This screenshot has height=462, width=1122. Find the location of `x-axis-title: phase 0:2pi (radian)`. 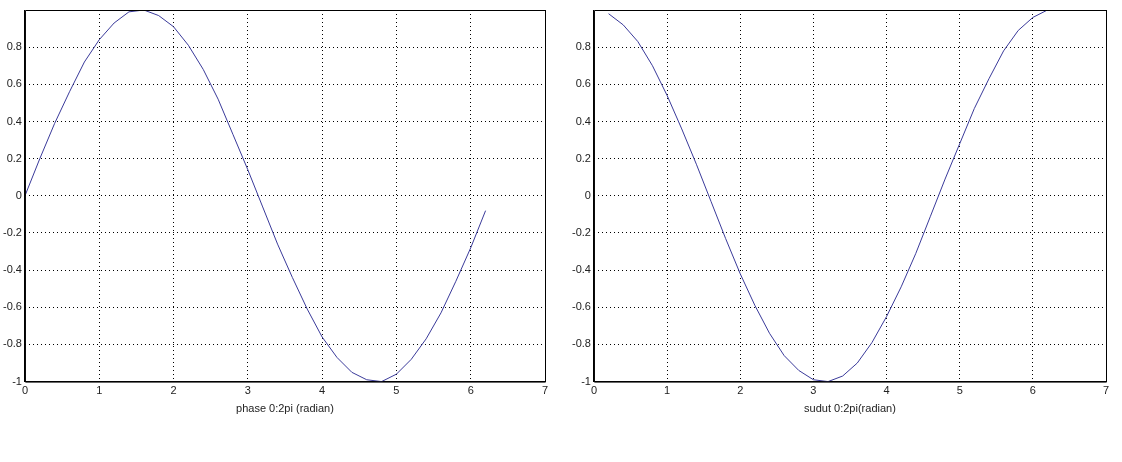

x-axis-title: phase 0:2pi (radian) is located at coordinates (285, 408).